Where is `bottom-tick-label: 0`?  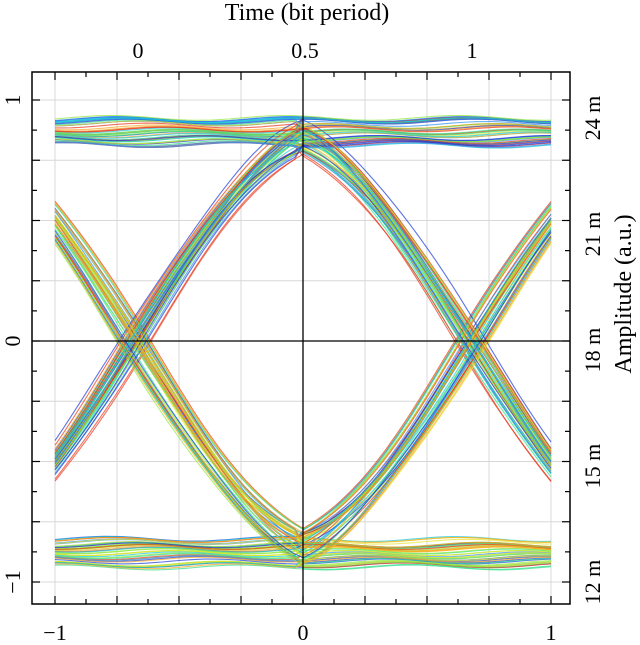 bottom-tick-label: 0 is located at coordinates (303, 632).